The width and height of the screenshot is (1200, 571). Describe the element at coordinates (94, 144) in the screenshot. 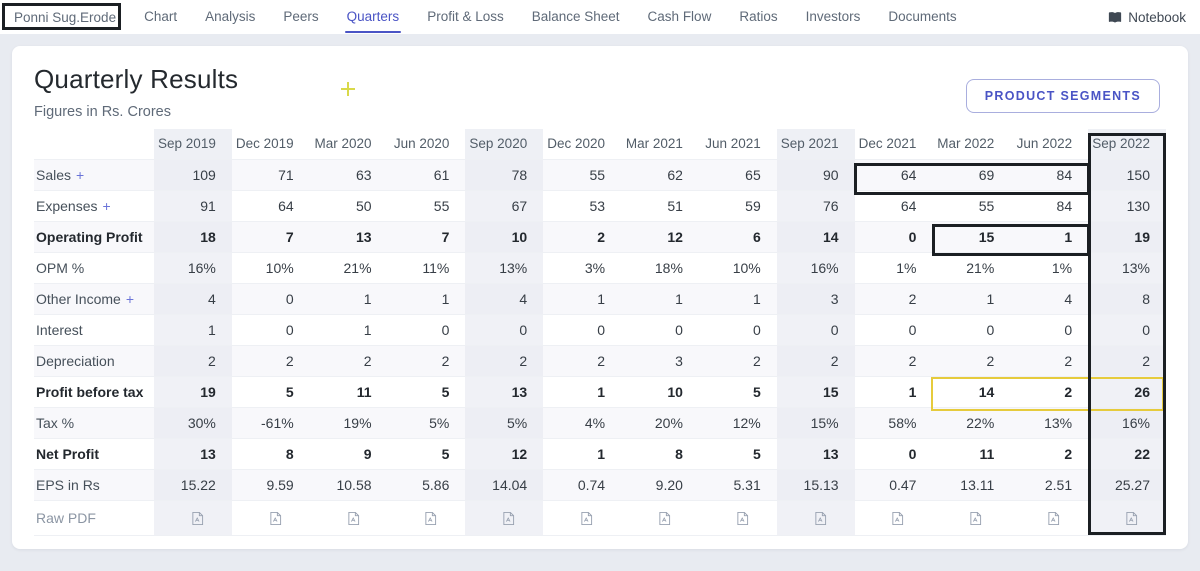

I see `col-header-blank` at that location.